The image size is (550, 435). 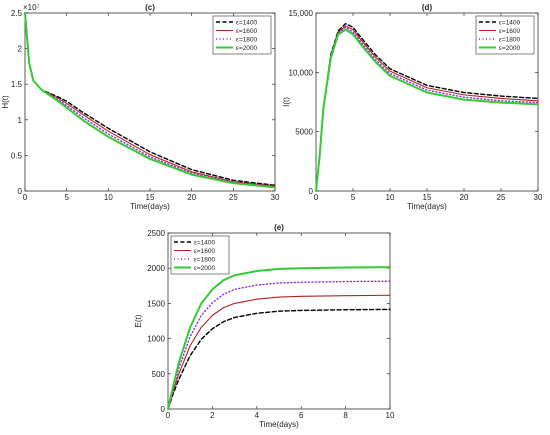 I want to click on y-tick-label: 2000, so click(x=156, y=268).